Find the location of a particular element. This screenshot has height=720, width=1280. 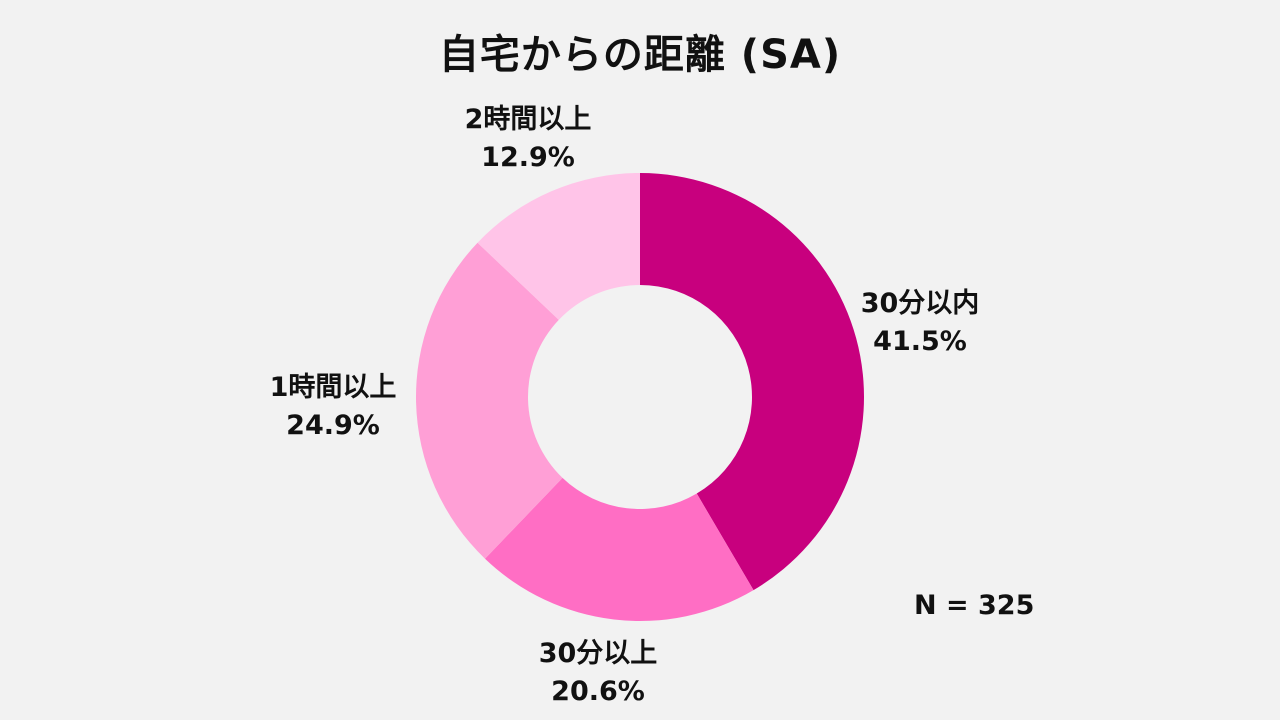

sample-size-note: N = 325 is located at coordinates (974, 605).